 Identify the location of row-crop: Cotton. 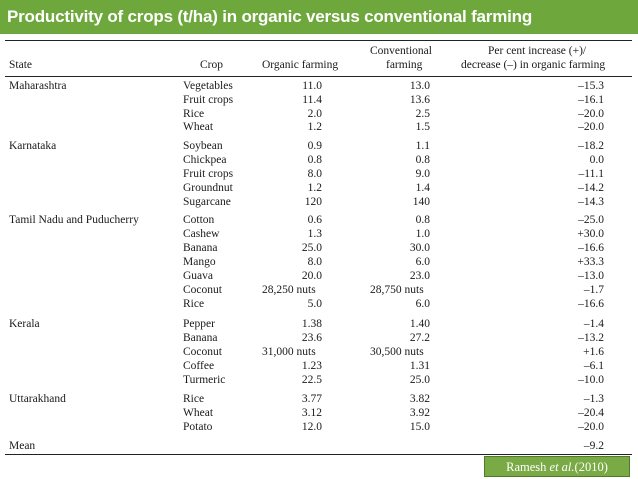
(199, 220).